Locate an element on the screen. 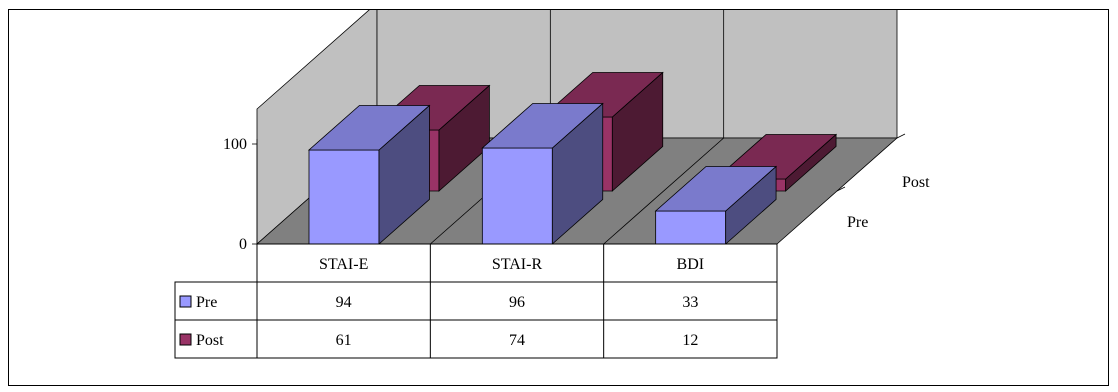 This screenshot has width=1118, height=392. table-header-cell: STAI-R is located at coordinates (517, 264).